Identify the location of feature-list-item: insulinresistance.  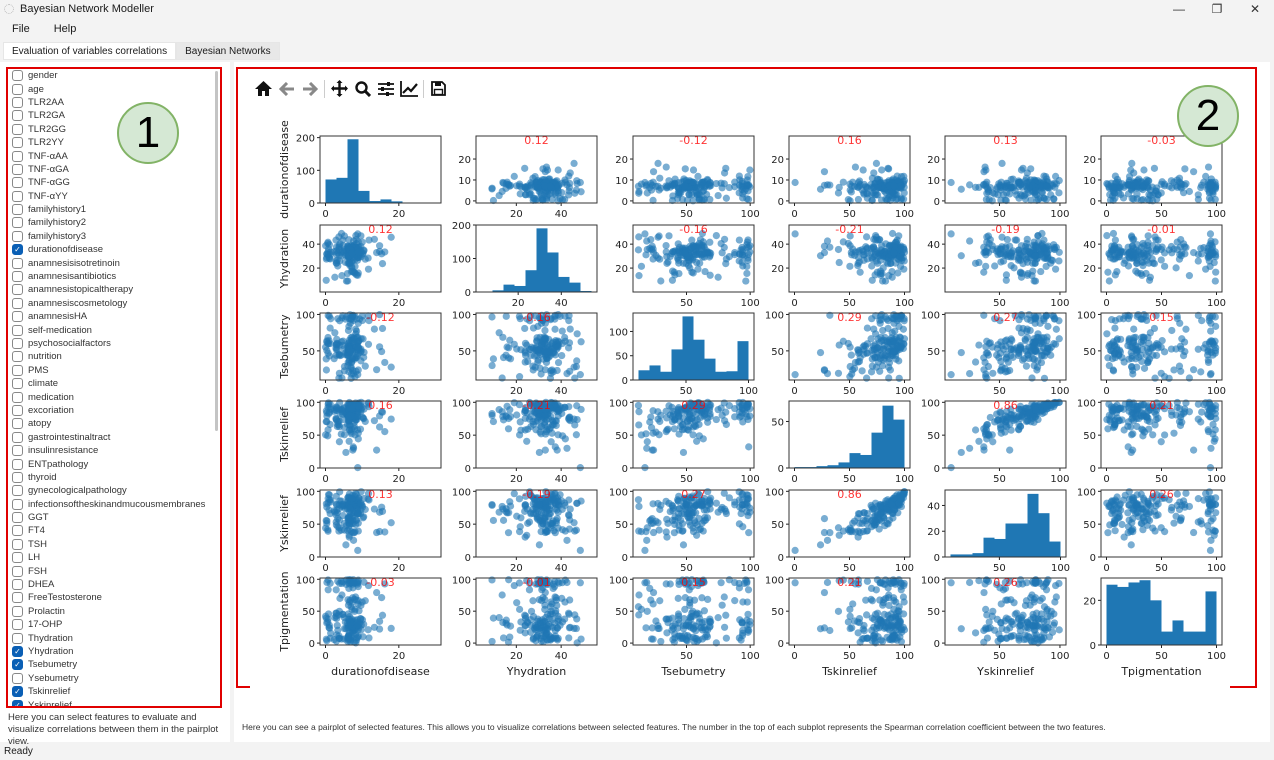
(114, 450).